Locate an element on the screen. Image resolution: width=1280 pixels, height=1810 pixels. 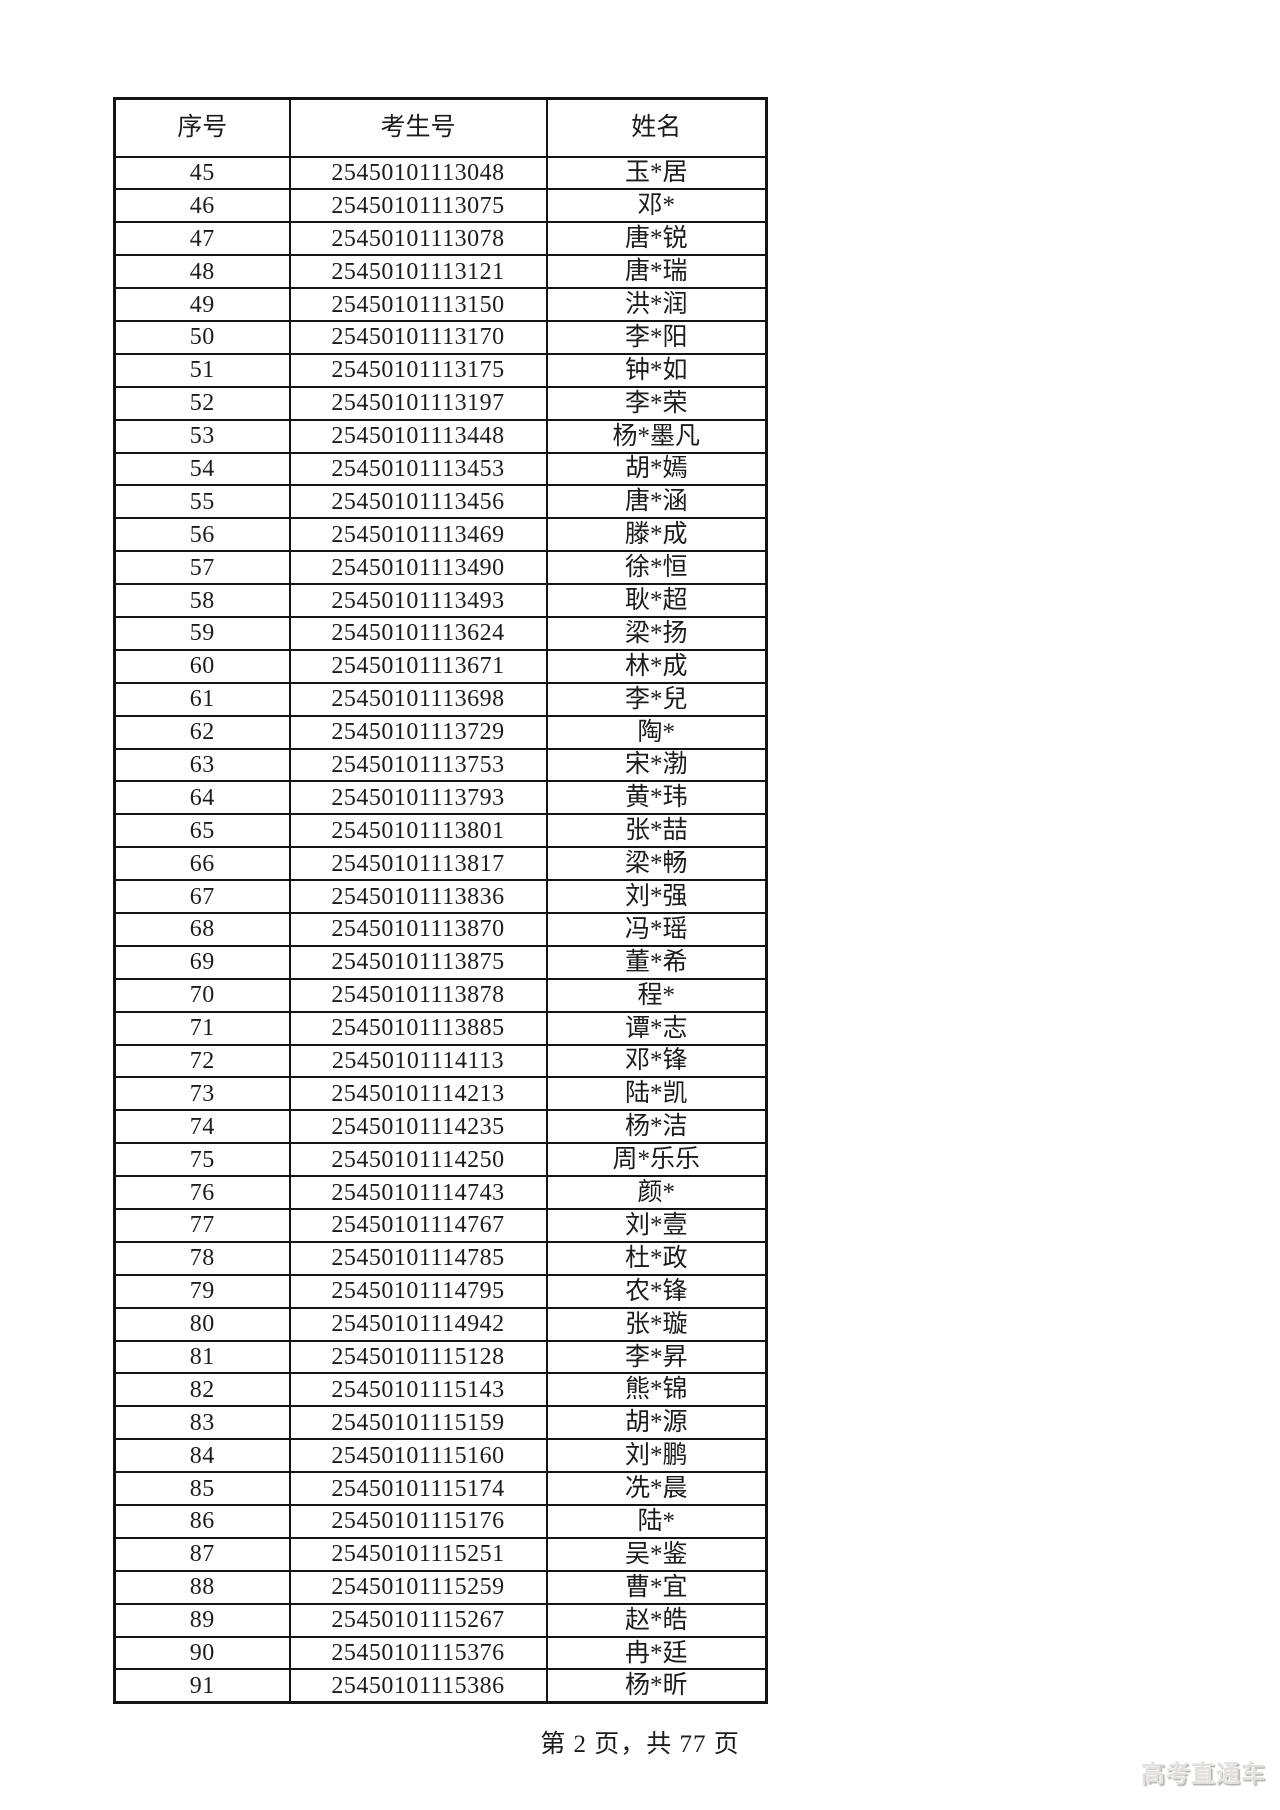
candidate-name-cell: 宋*渤 is located at coordinates (656, 765).